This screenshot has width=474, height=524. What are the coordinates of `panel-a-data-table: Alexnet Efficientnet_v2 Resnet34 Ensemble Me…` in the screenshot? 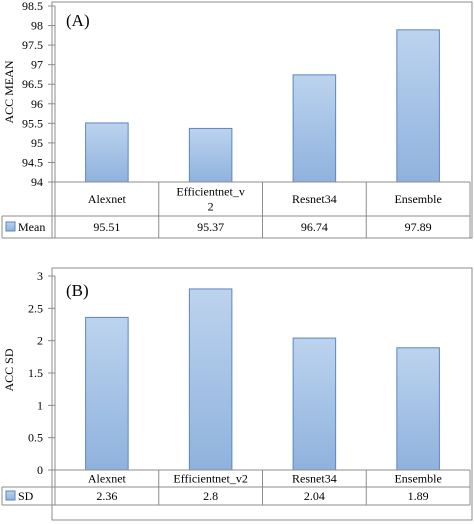 It's located at (236, 210).